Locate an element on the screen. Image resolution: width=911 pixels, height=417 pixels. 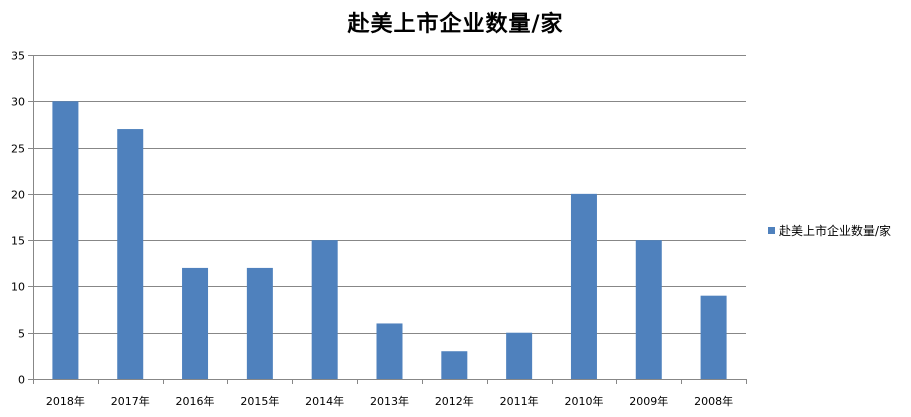
y-tick-label: 35 is located at coordinates (18, 56).